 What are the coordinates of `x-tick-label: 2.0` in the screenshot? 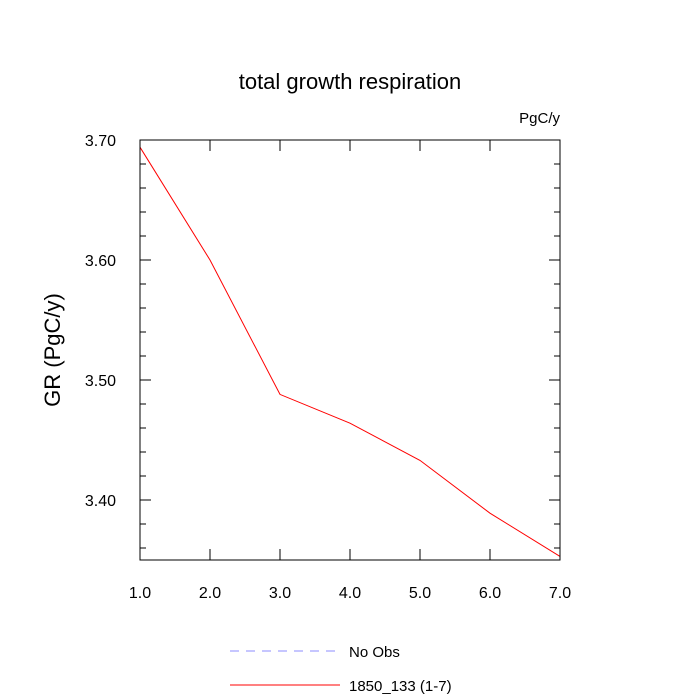 It's located at (210, 593).